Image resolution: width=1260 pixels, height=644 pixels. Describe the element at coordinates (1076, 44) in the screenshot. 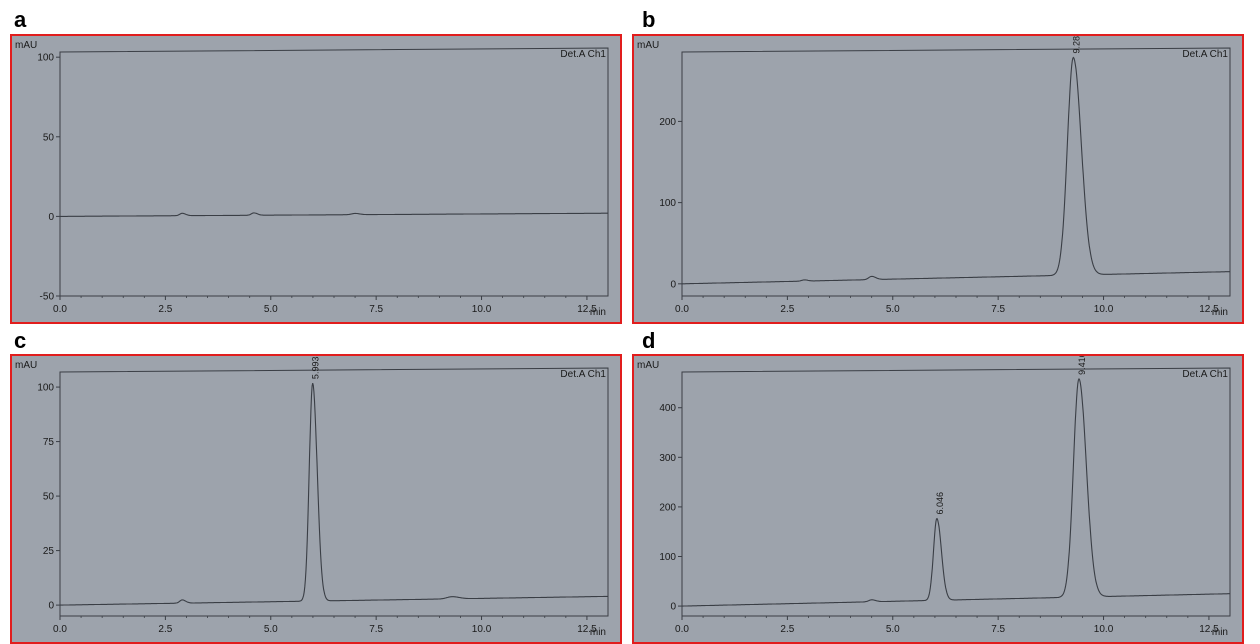

I see `peak-retention-label: 9.283` at that location.